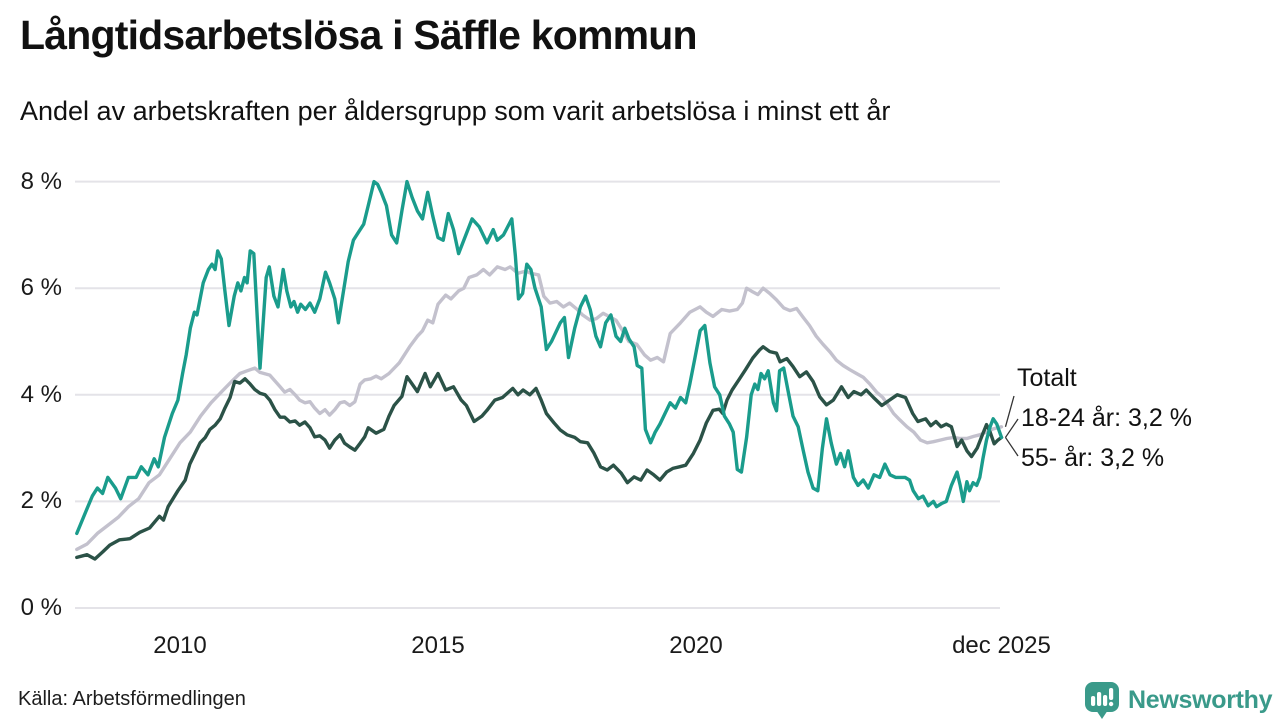 The image size is (1280, 720). I want to click on x-tick-label: dec 2025, so click(1001, 645).